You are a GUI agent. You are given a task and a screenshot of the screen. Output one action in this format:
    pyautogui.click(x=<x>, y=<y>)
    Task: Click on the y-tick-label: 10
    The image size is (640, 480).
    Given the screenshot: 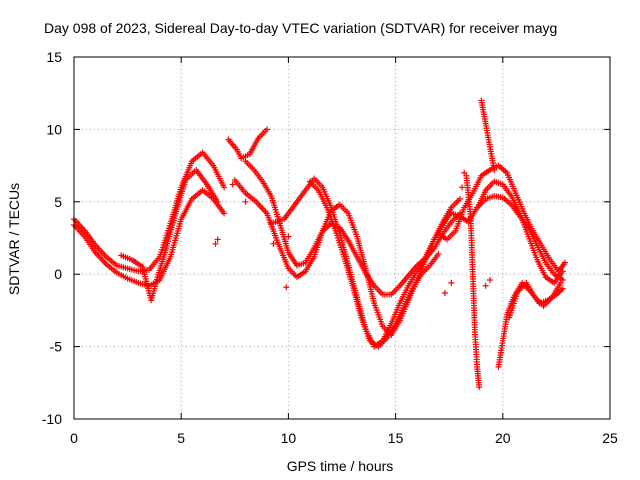 What is the action you would take?
    pyautogui.click(x=54, y=129)
    